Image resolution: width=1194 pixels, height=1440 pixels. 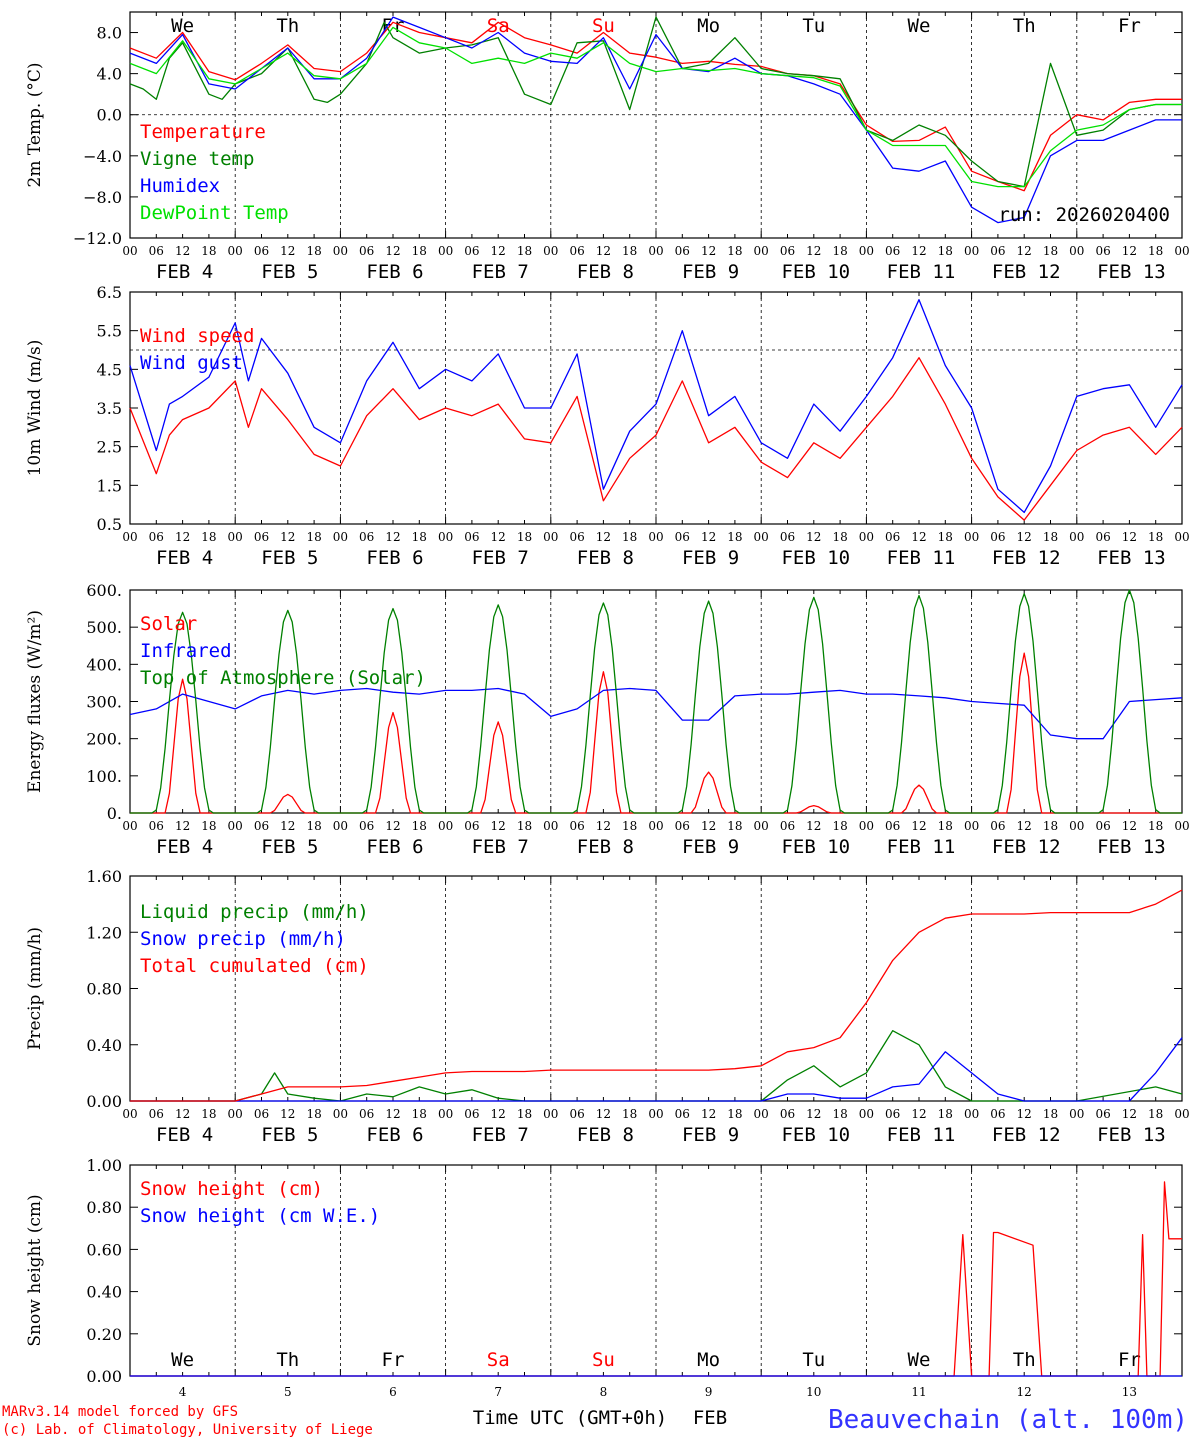 What do you see at coordinates (104, 776) in the screenshot?
I see `y-tick-label: 100.` at bounding box center [104, 776].